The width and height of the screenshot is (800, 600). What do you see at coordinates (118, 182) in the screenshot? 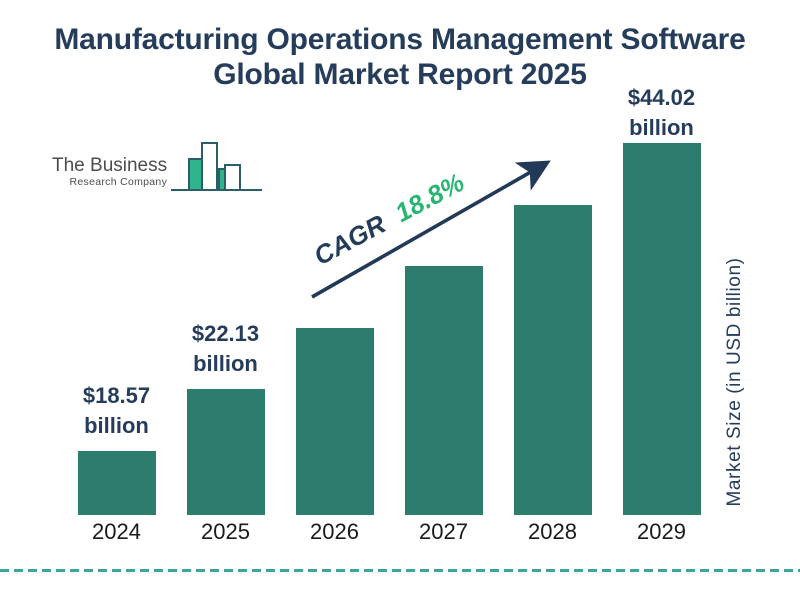
I see `logo-company-subname: Research Company` at bounding box center [118, 182].